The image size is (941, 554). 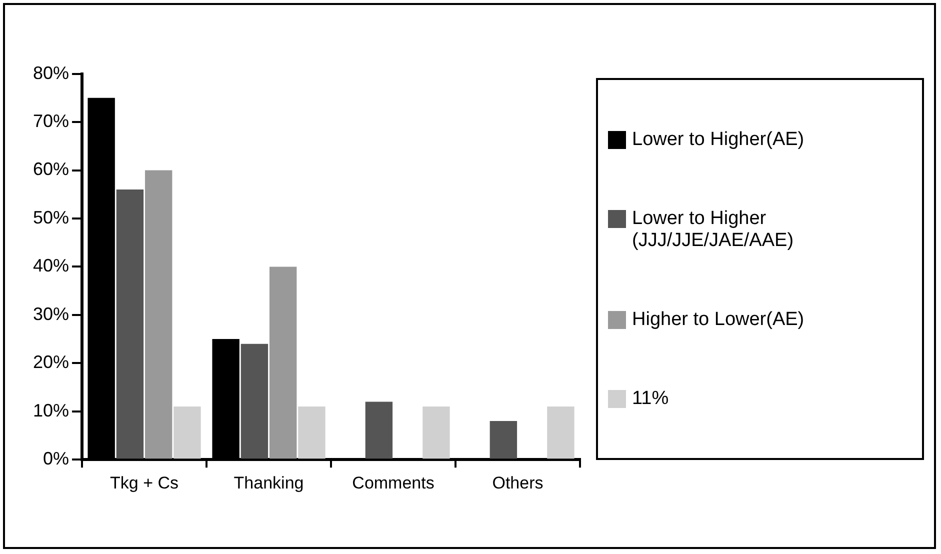 I want to click on y-tick-label: 60%, so click(x=51, y=169).